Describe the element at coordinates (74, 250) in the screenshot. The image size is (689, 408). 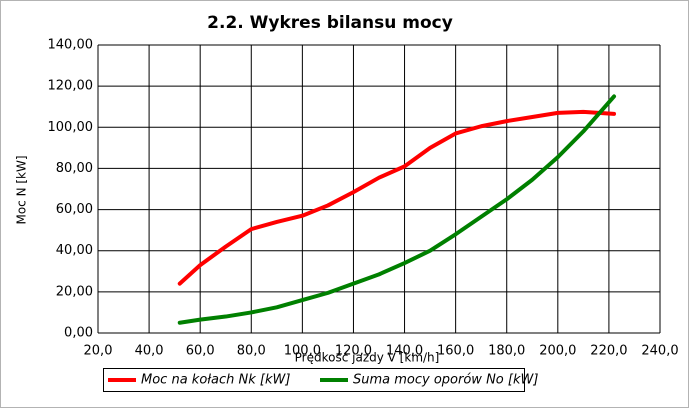
I see `y-tick-label: 40,00` at that location.